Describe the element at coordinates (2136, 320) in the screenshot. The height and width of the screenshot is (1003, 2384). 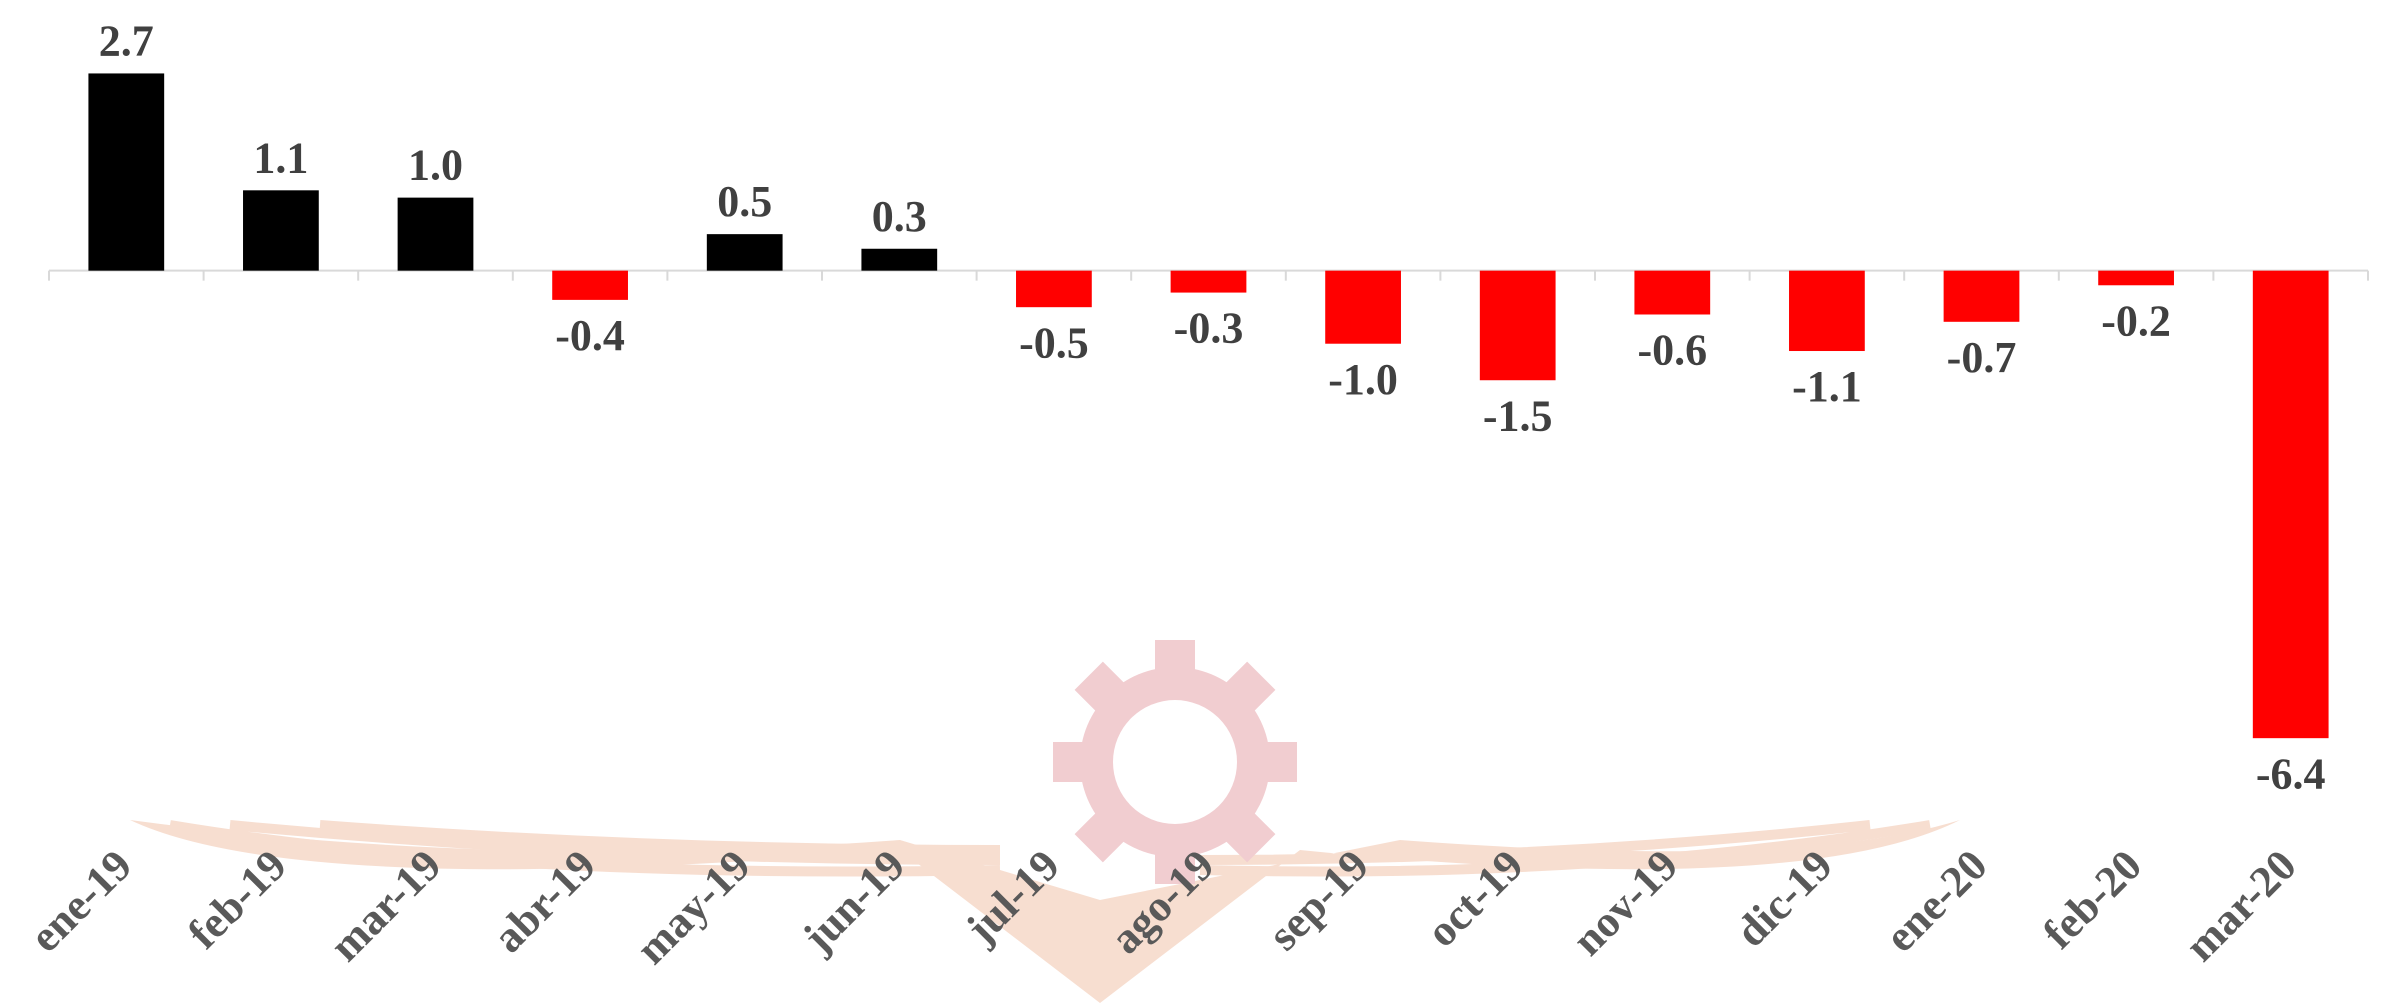
I see `value-label: -0.2` at that location.